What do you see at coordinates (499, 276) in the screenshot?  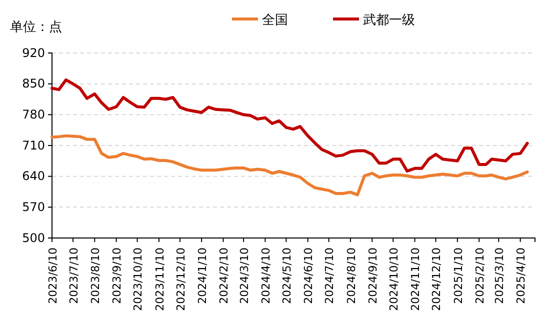 I see `x-tick-label: 2025/3/10` at bounding box center [499, 276].